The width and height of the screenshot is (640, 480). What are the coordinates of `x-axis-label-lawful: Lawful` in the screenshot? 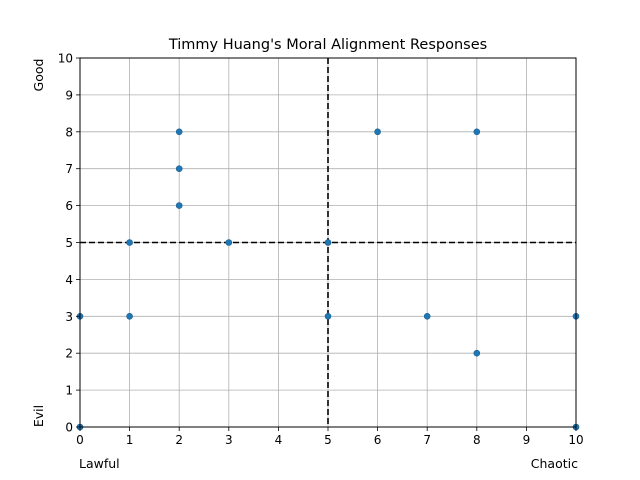 It's located at (99, 463).